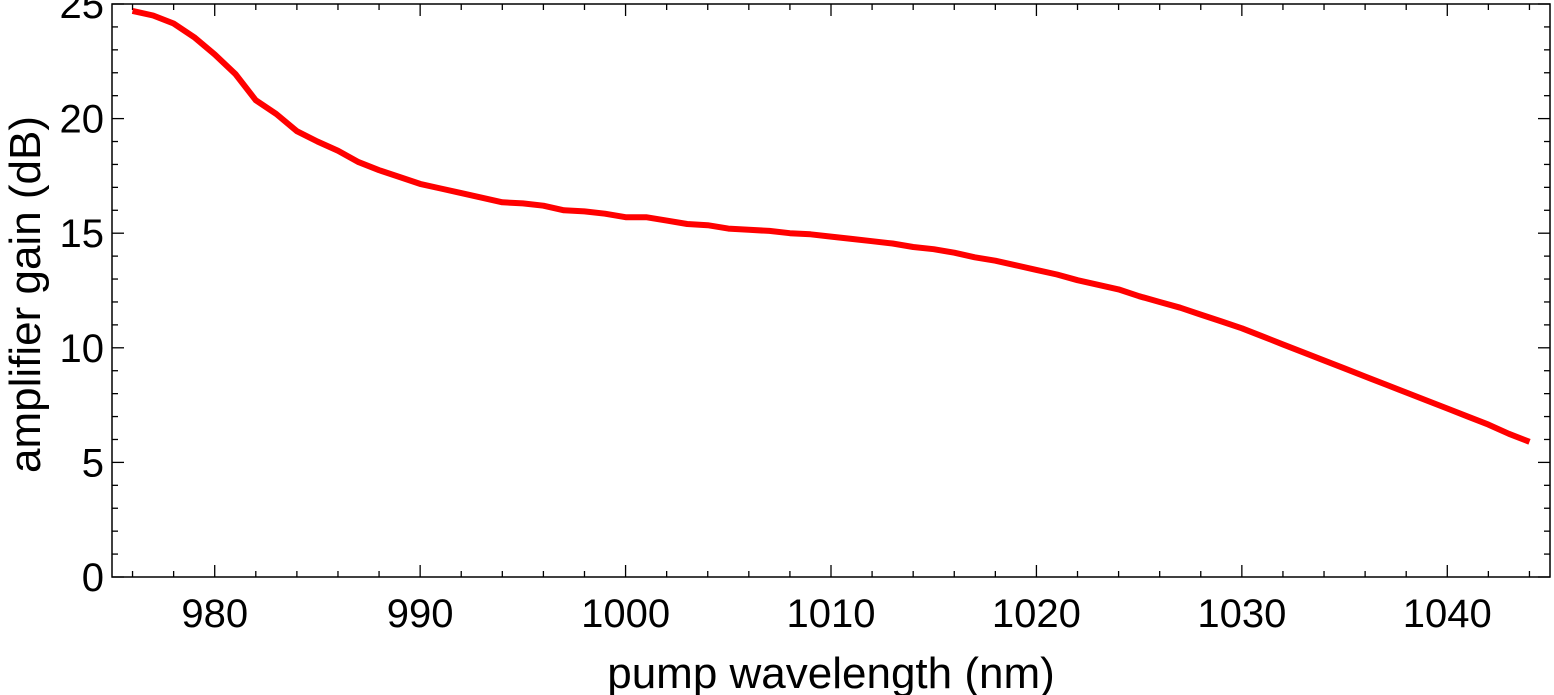 This screenshot has width=1554, height=695. I want to click on x-tick-label: 1020, so click(1036, 614).